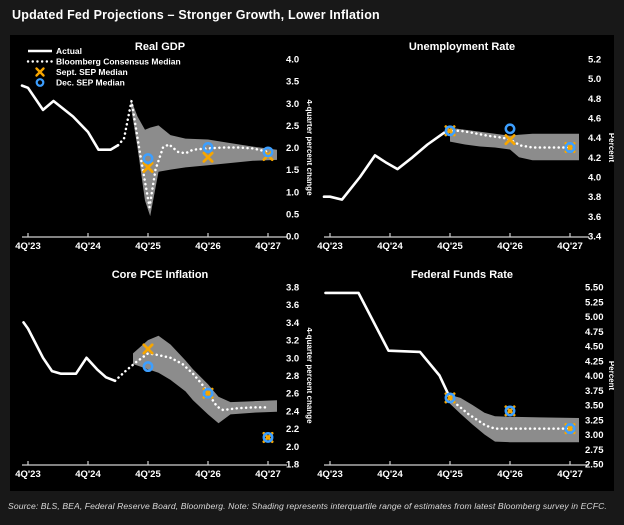  Describe the element at coordinates (69, 51) in the screenshot. I see `legend-label: Actual` at that location.